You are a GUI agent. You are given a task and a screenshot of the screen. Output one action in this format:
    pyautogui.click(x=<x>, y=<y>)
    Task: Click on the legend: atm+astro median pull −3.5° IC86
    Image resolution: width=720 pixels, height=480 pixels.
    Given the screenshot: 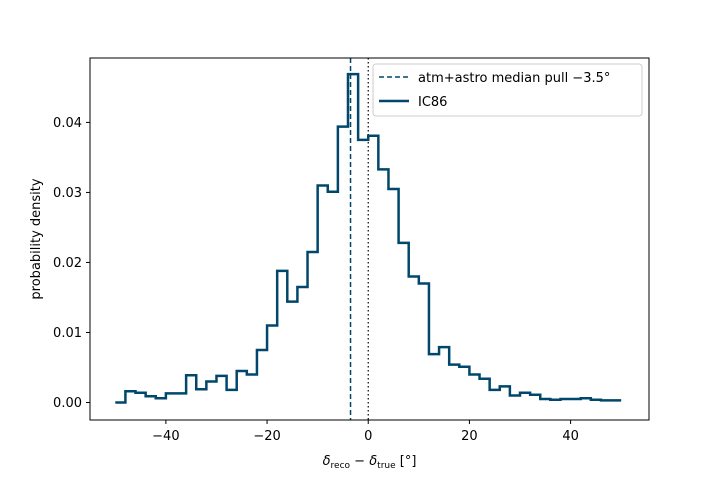 What is the action you would take?
    pyautogui.click(x=507, y=90)
    